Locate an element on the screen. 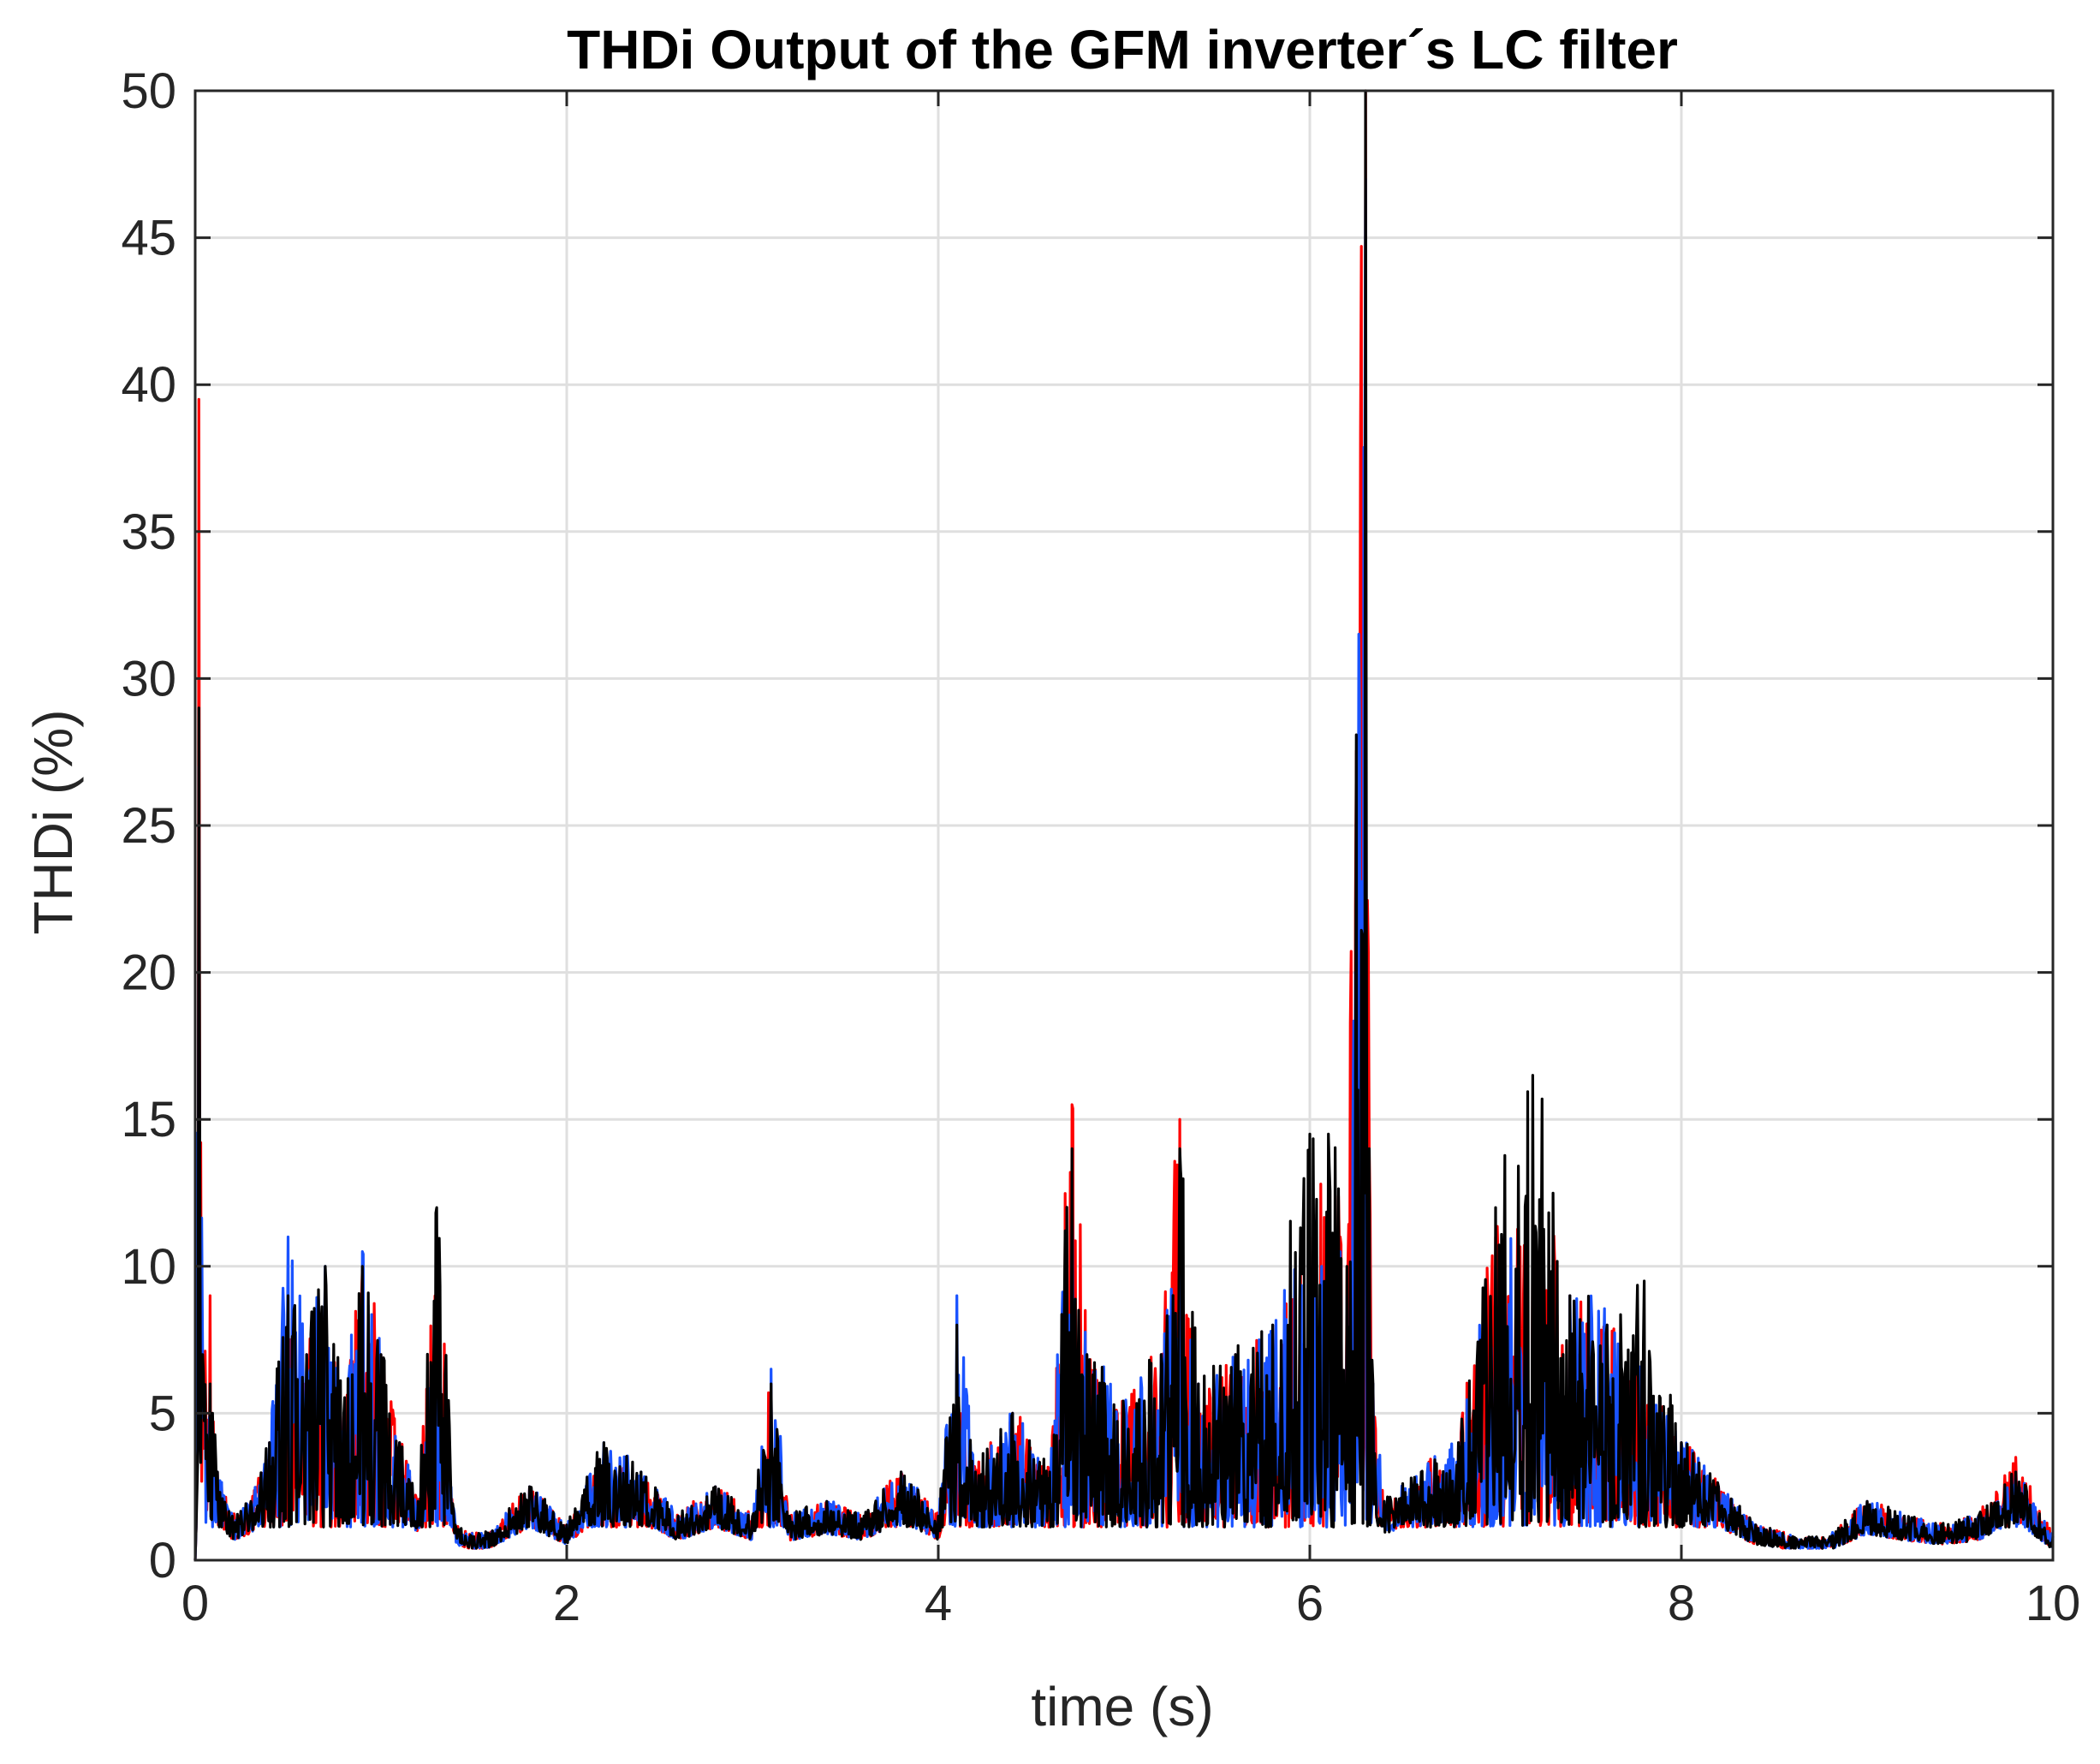 This screenshot has height=1764, width=2100. y-tick-label: 25 is located at coordinates (148, 826).